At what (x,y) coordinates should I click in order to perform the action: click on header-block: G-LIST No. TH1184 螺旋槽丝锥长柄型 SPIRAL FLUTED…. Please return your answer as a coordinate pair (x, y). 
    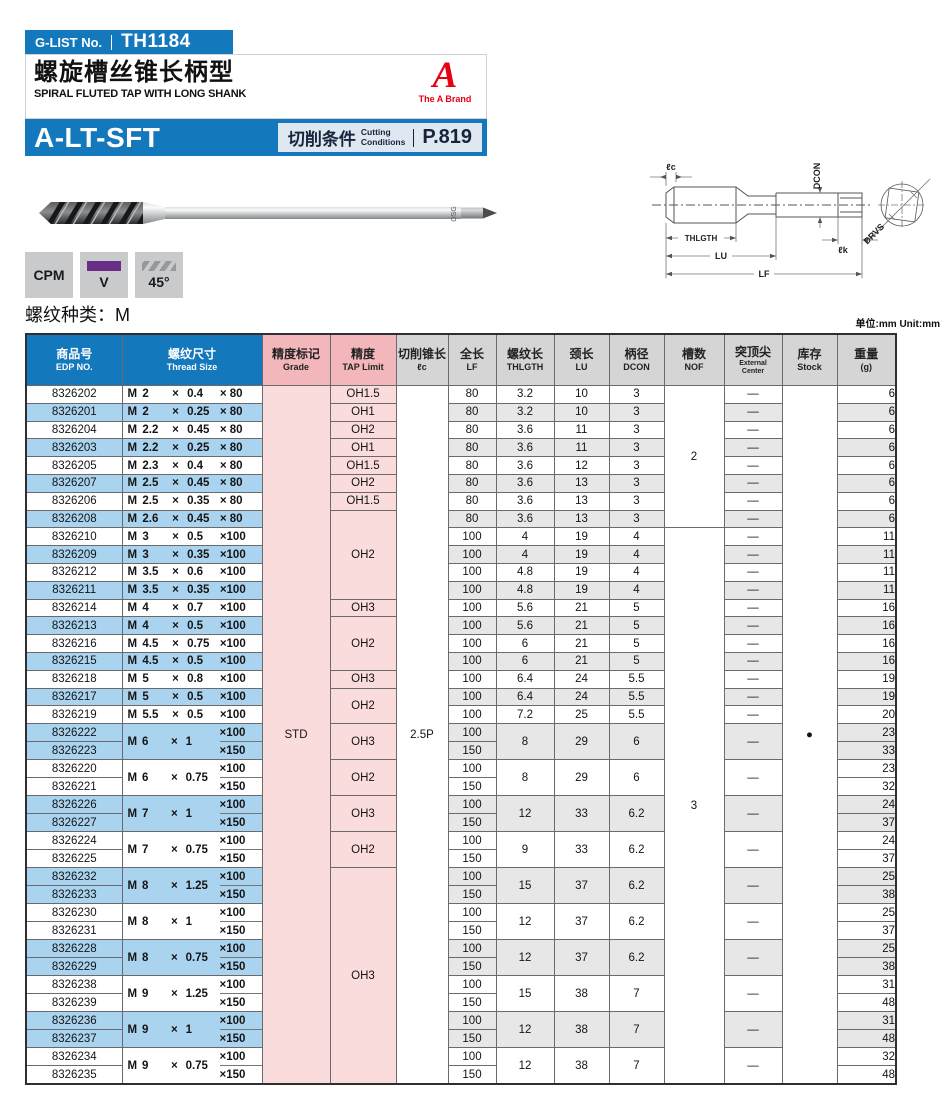
    Looking at the image, I should click on (256, 93).